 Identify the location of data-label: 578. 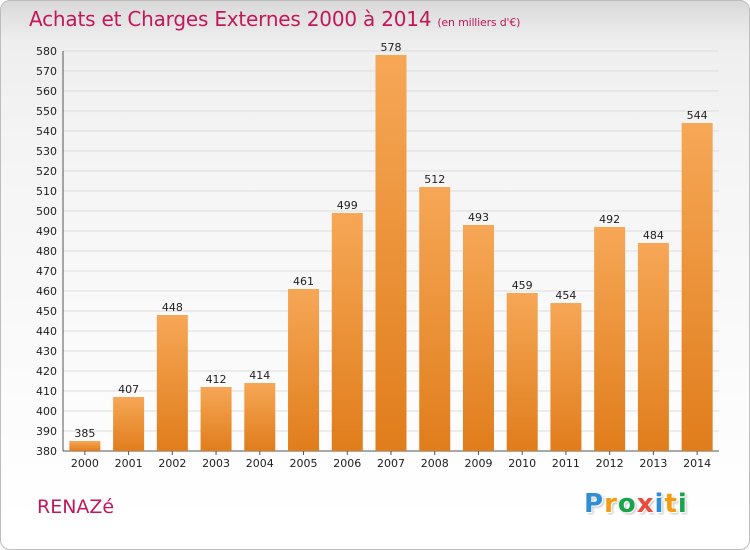
(391, 47).